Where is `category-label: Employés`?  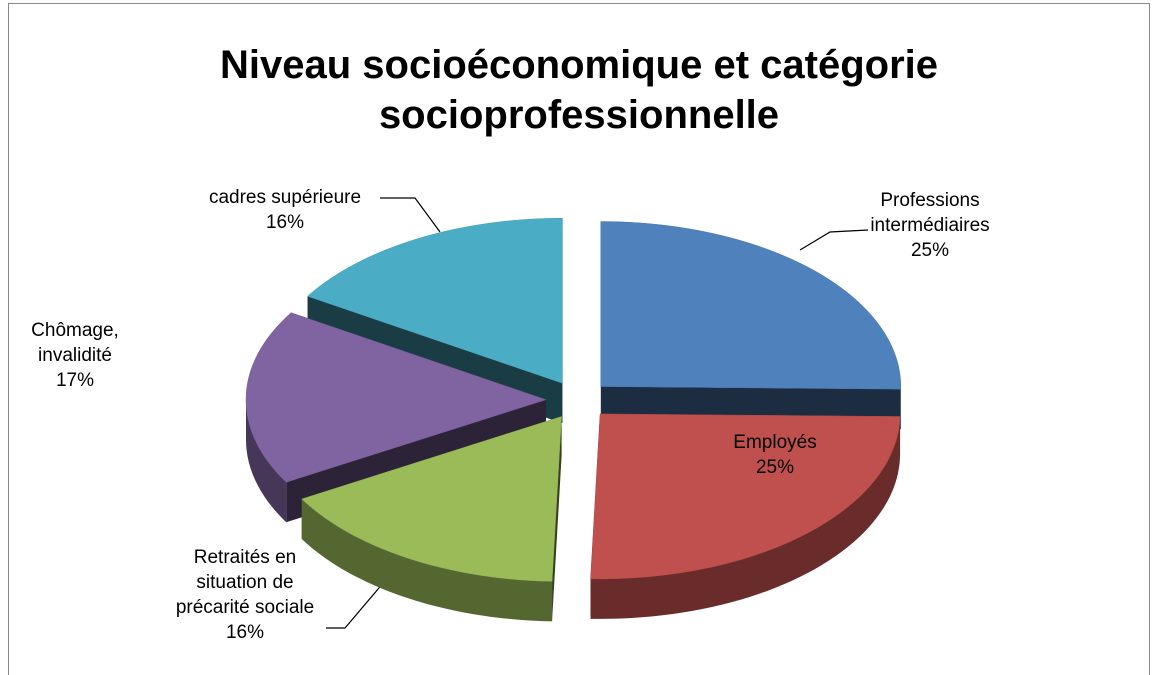 category-label: Employés is located at coordinates (775, 442).